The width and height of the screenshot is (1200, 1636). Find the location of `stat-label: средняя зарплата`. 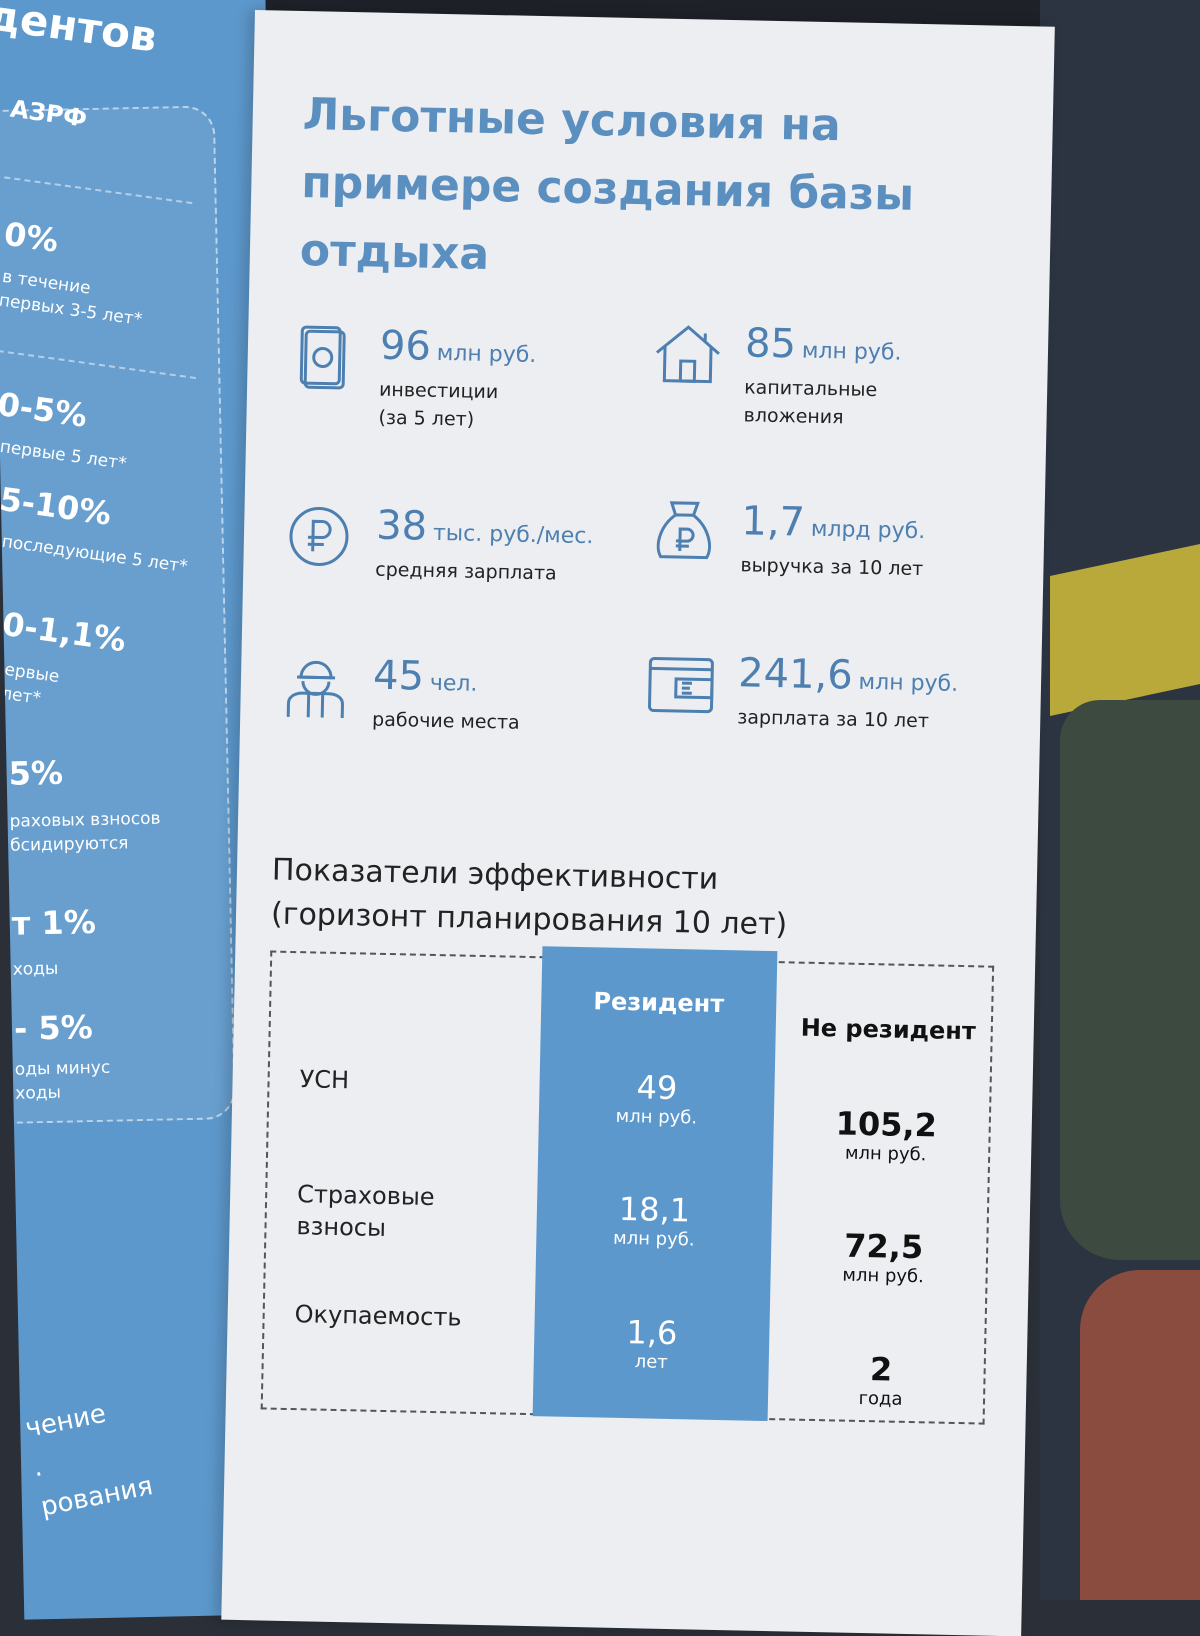

stat-label: средняя зарплата is located at coordinates (466, 571).